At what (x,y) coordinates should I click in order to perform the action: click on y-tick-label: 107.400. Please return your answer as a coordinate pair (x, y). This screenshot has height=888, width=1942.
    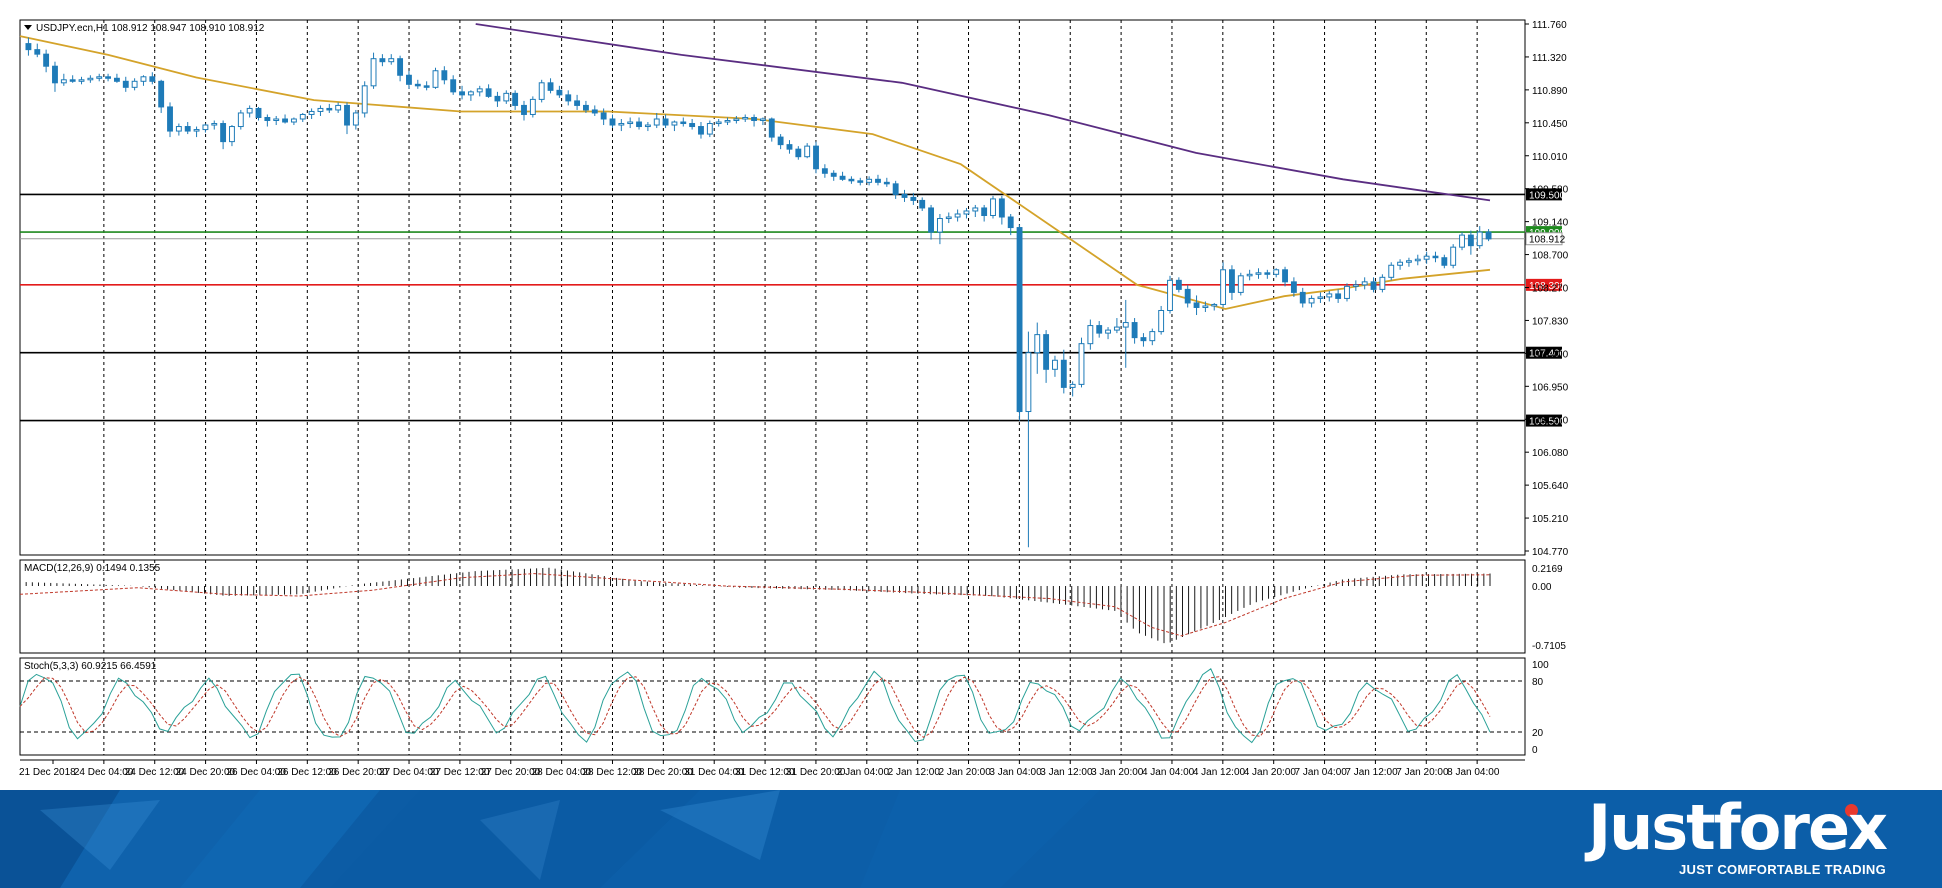
    Looking at the image, I should click on (1550, 354).